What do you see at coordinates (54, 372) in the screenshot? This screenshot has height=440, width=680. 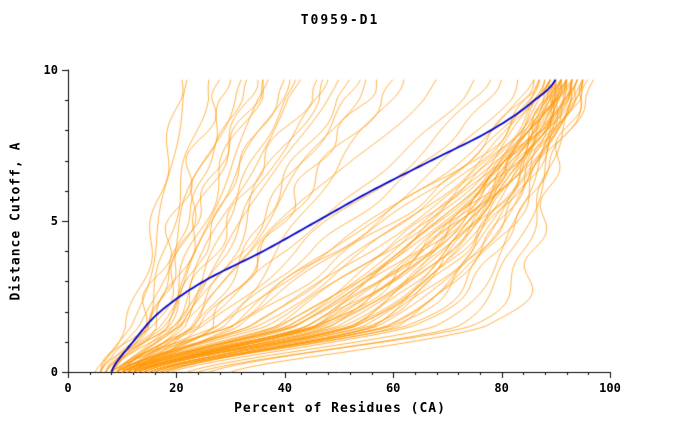 I see `y-tick-label: 0` at bounding box center [54, 372].